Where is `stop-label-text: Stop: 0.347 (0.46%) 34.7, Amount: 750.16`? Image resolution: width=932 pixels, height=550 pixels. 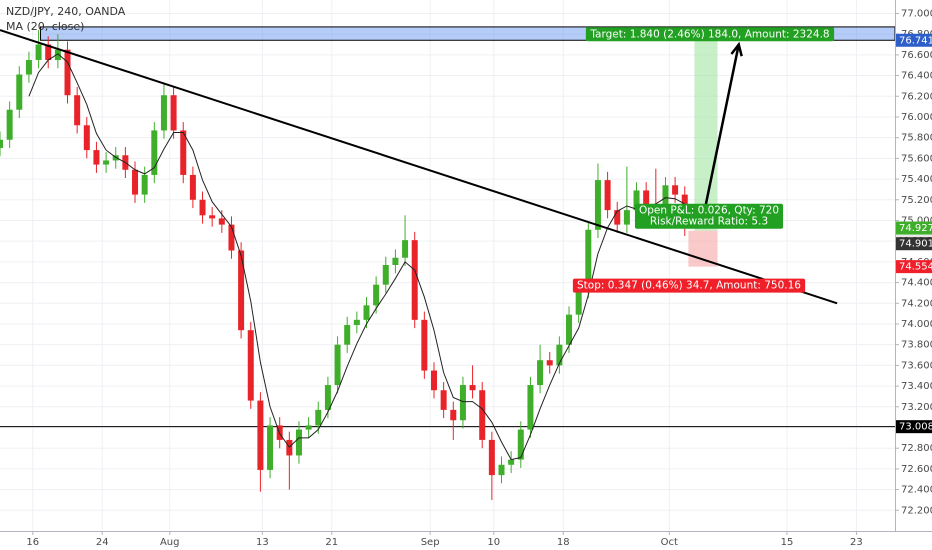
stop-label-text: Stop: 0.347 (0.46%) 34.7, Amount: 750.16 is located at coordinates (689, 286).